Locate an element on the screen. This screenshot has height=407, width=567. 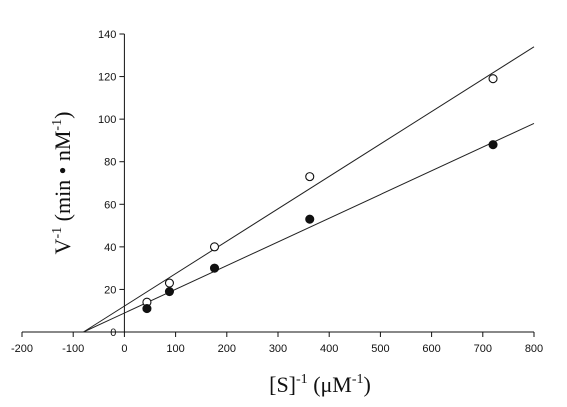
x-tick-label: 700 is located at coordinates (483, 349).